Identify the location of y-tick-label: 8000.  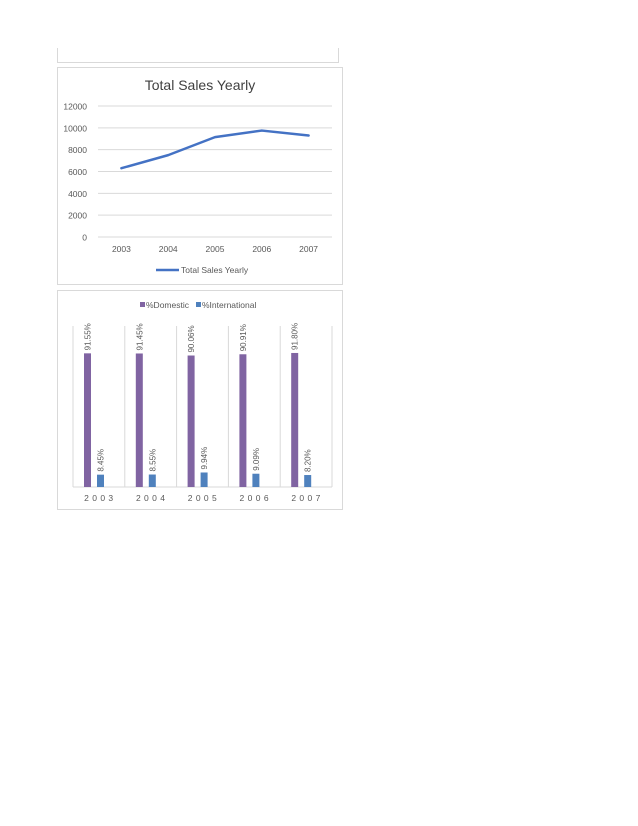
(77, 150).